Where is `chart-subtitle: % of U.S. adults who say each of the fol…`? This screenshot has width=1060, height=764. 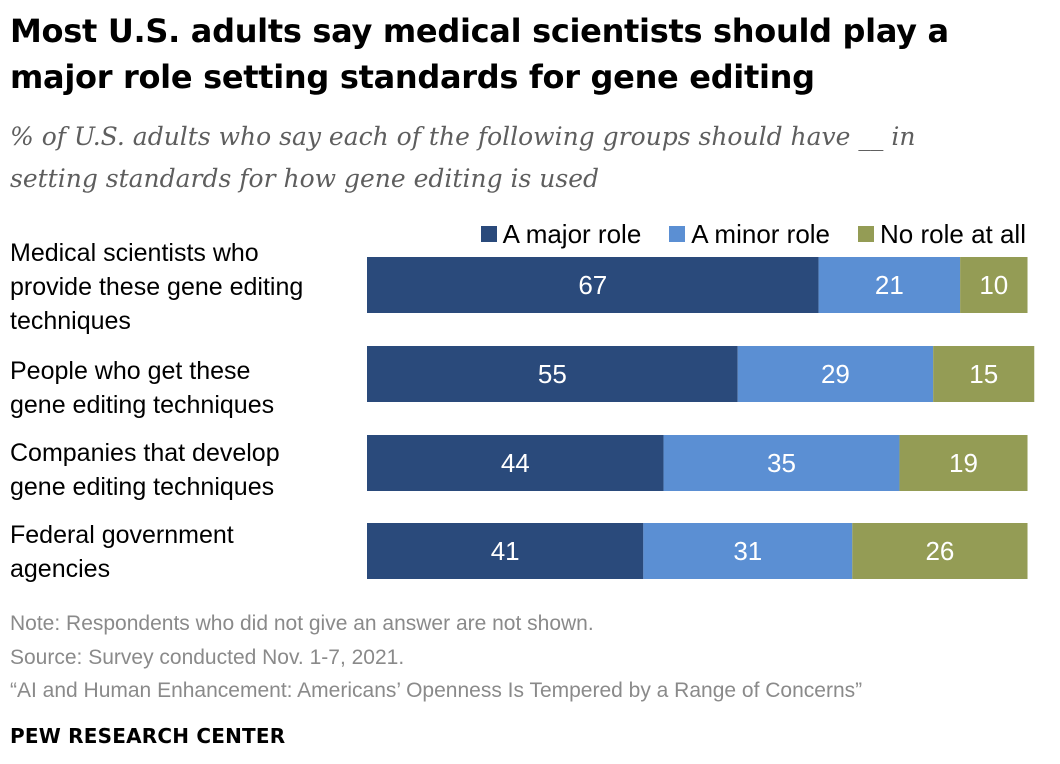 chart-subtitle: % of U.S. adults who say each of the fol… is located at coordinates (510, 158).